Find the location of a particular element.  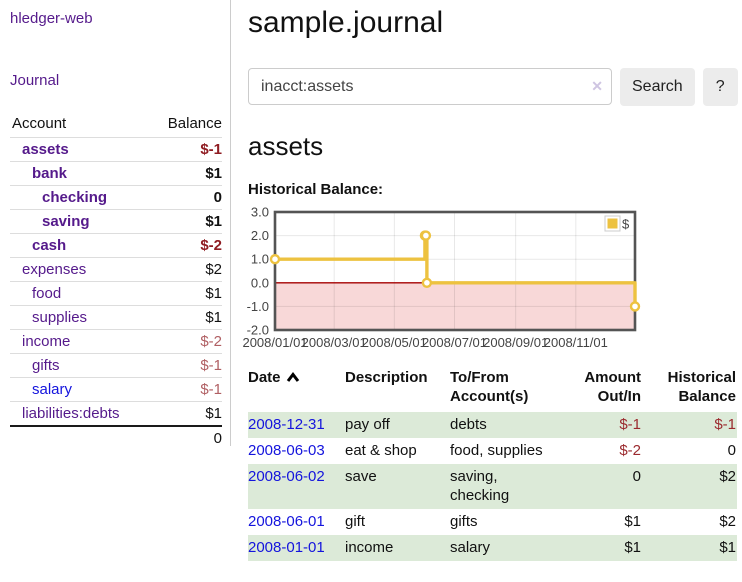

account-row: liabilities:debts $1 is located at coordinates (116, 413).